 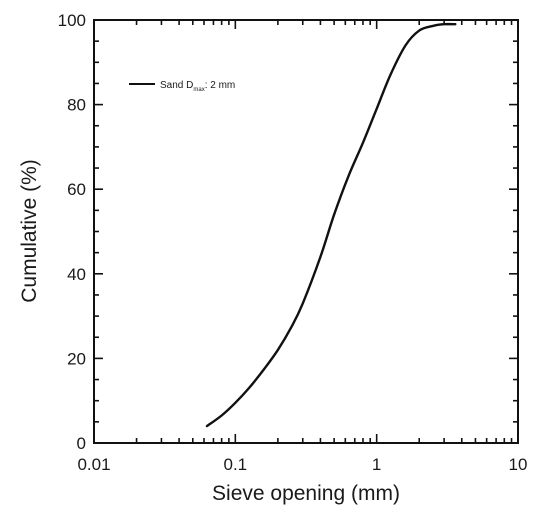 What do you see at coordinates (198, 90) in the screenshot?
I see `legend-label-sub: max` at bounding box center [198, 90].